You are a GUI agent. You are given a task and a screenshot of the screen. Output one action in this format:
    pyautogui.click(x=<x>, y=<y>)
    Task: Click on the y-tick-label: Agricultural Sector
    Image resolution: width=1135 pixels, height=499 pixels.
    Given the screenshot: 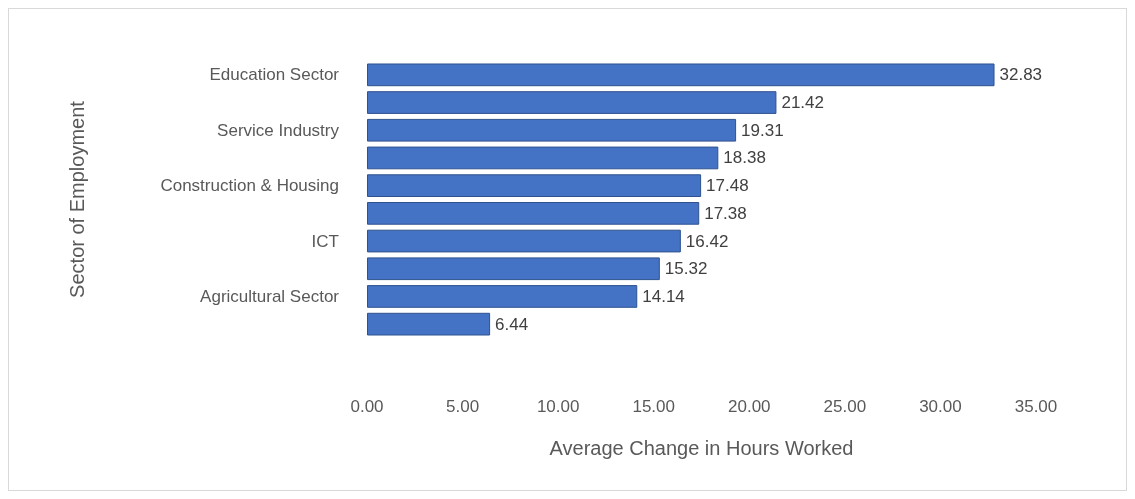 What is the action you would take?
    pyautogui.click(x=270, y=296)
    